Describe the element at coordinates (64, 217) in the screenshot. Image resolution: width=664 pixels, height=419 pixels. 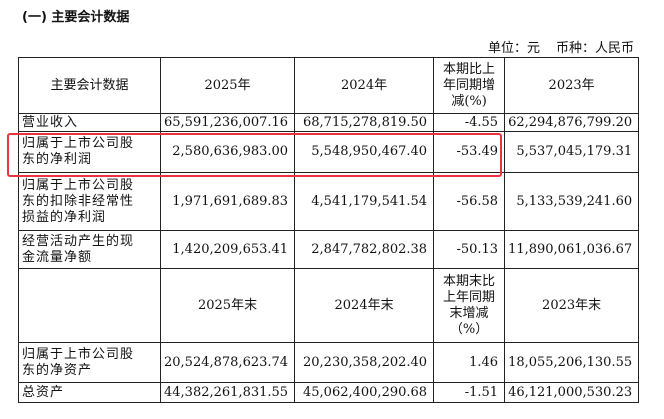
I see `row-label-line: 损益的净利润` at that location.